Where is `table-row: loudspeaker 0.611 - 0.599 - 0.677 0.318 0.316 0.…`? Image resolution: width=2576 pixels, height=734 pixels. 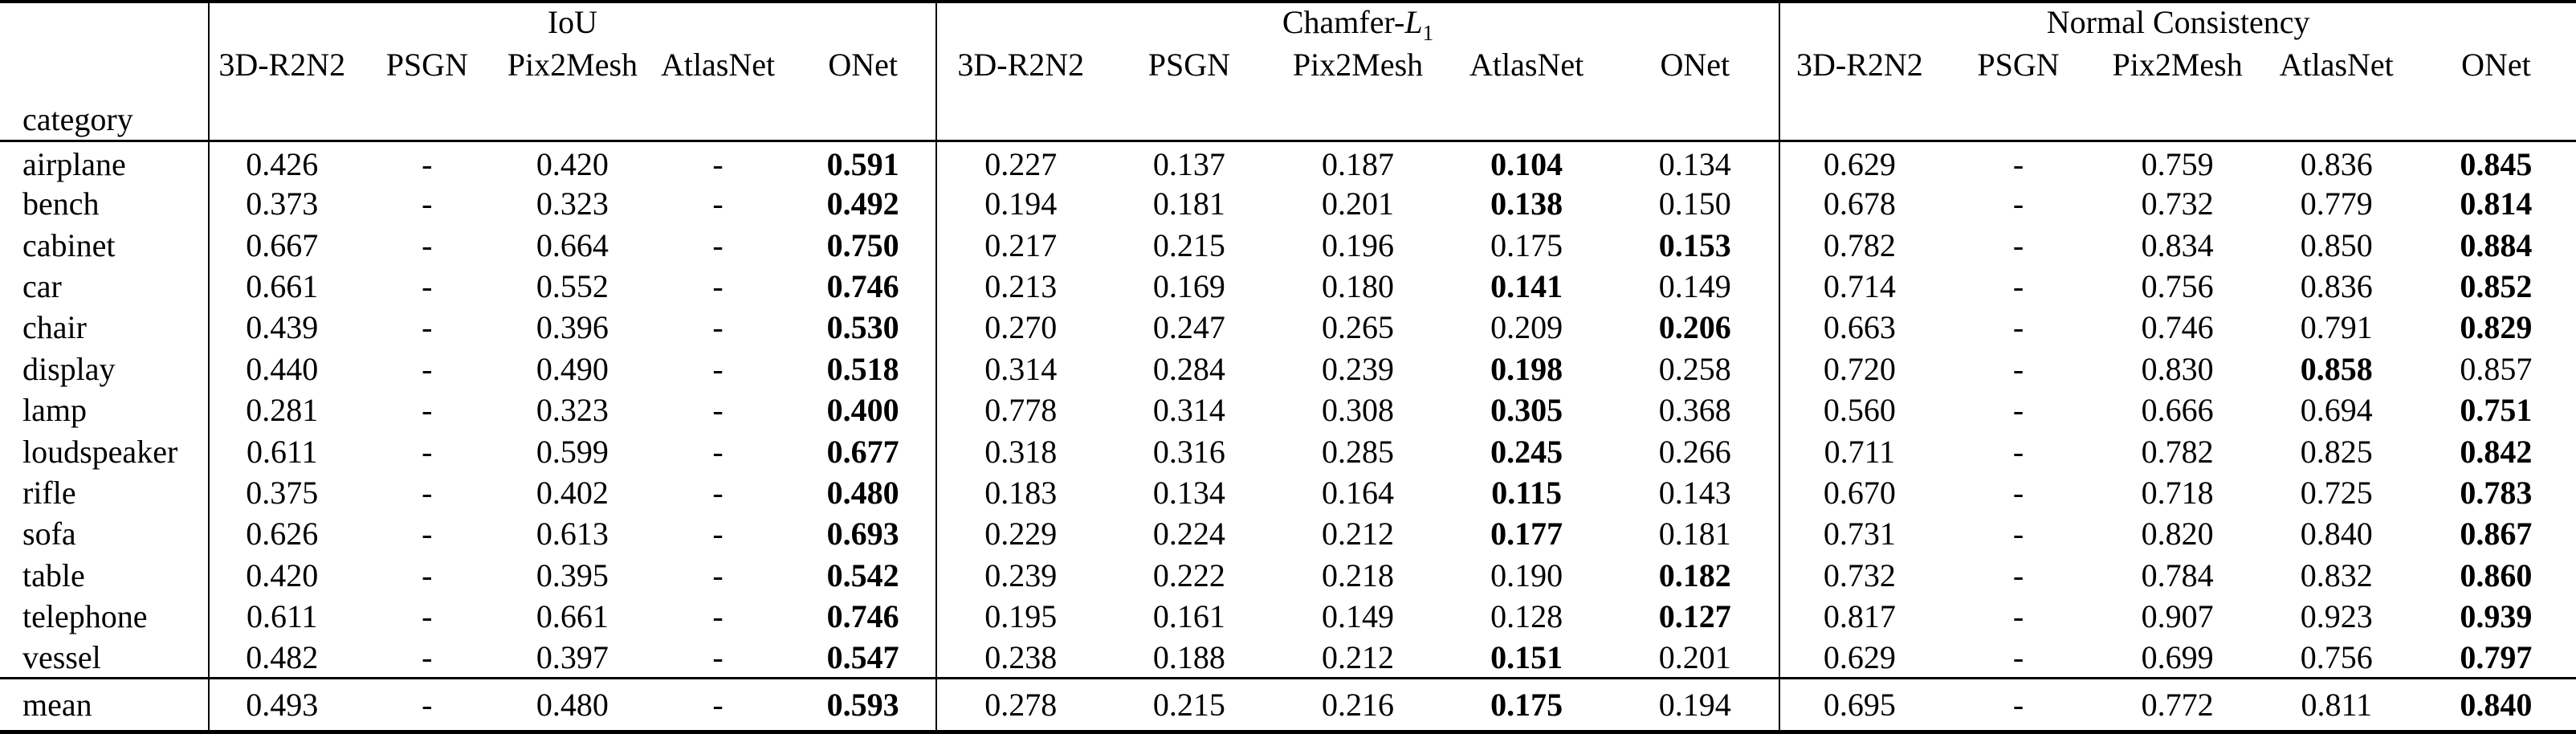
table-row: loudspeaker 0.611 - 0.599 - 0.677 0.318 0.316 0.… is located at coordinates (1288, 451).